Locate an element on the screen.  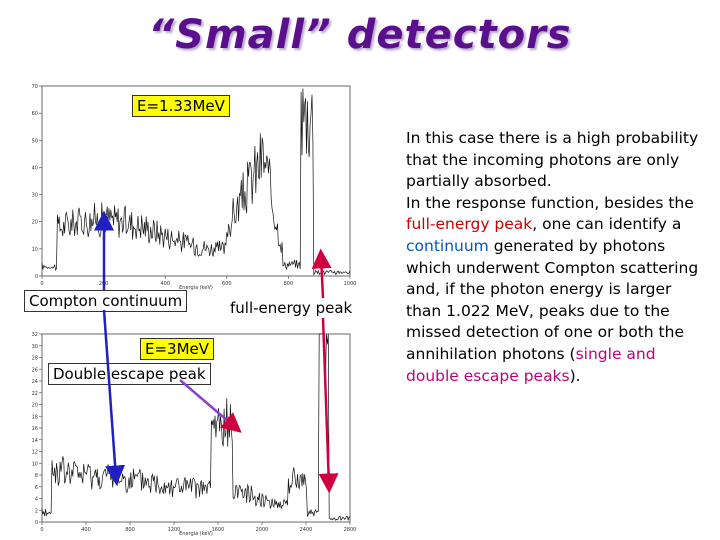
bottom-plot-x-tick: 0 is located at coordinates (41, 530).